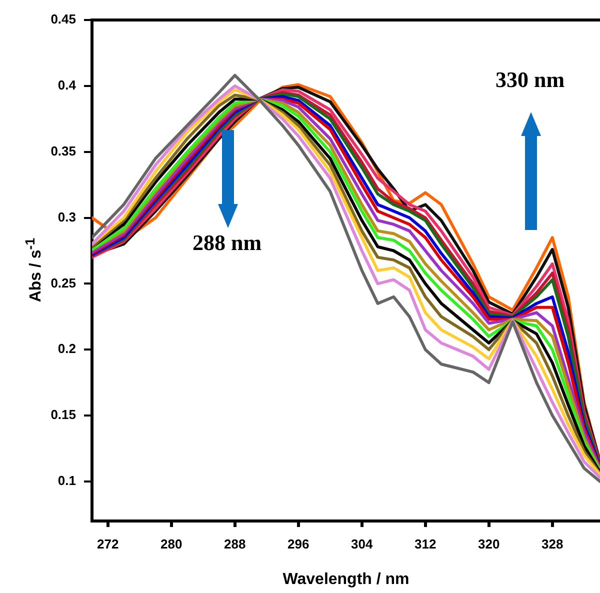 This screenshot has height=593, width=600. Describe the element at coordinates (63, 282) in the screenshot. I see `y-tick-label: 0.25` at that location.